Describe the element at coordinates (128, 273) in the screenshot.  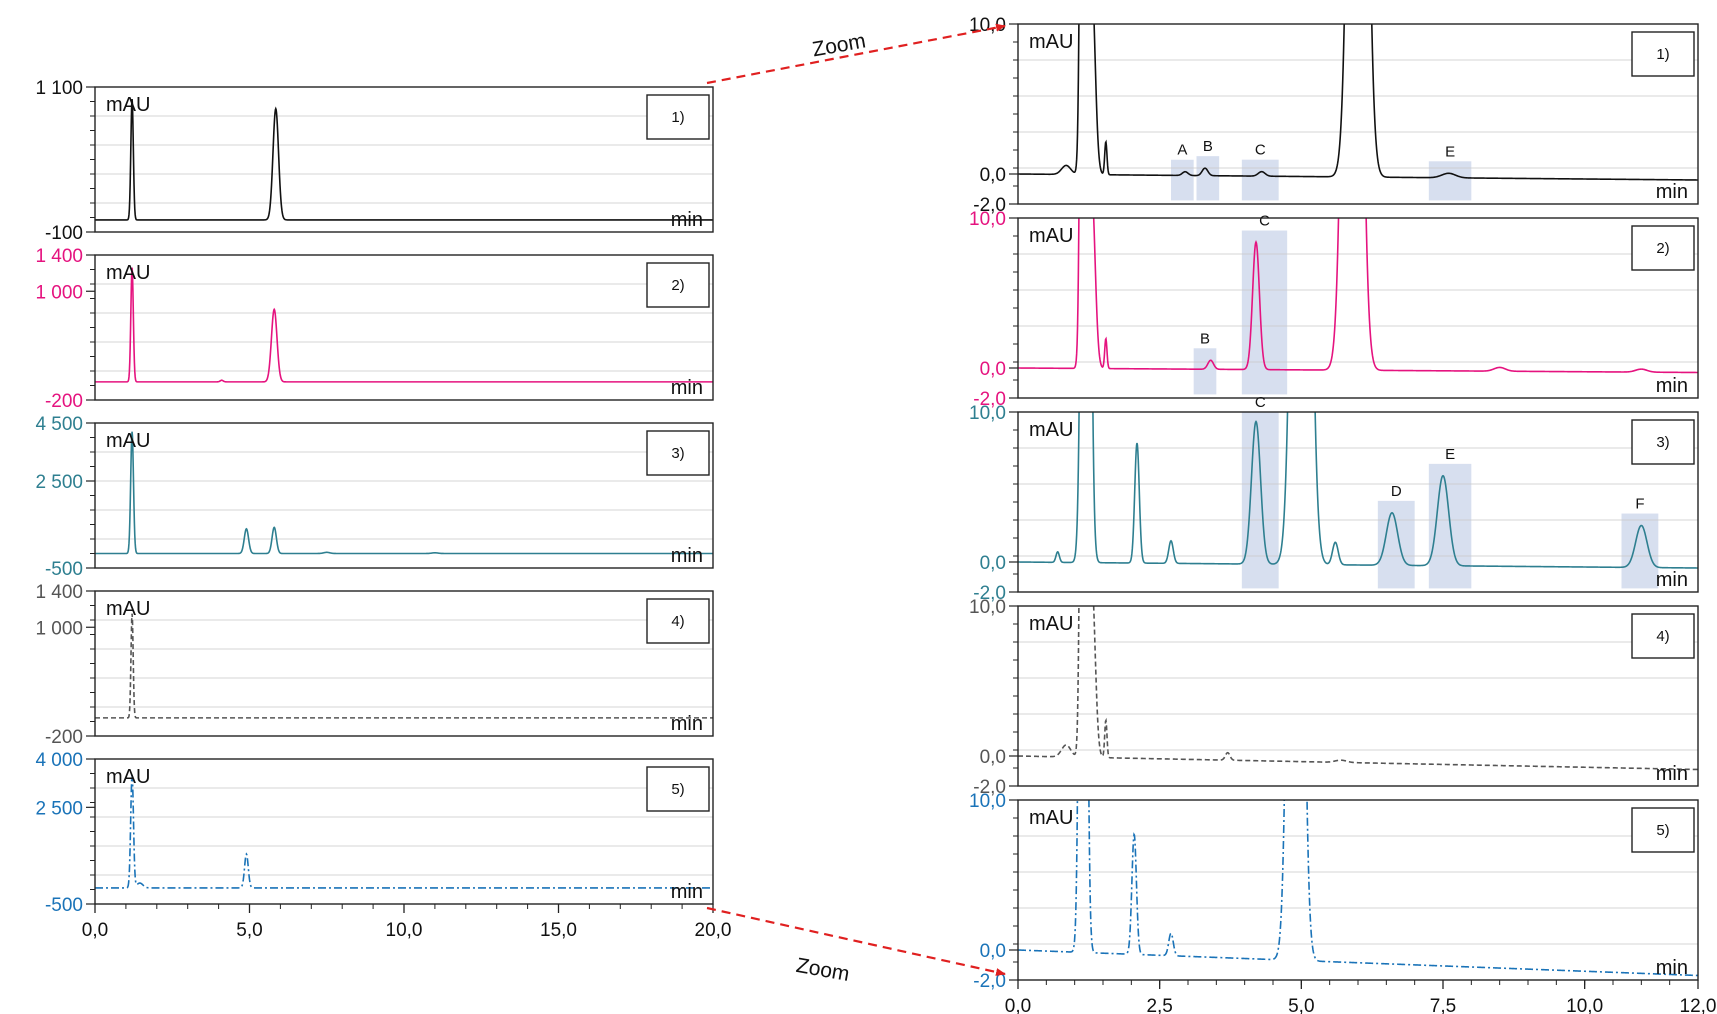
I see `left-ylabel-2: mAU` at that location.